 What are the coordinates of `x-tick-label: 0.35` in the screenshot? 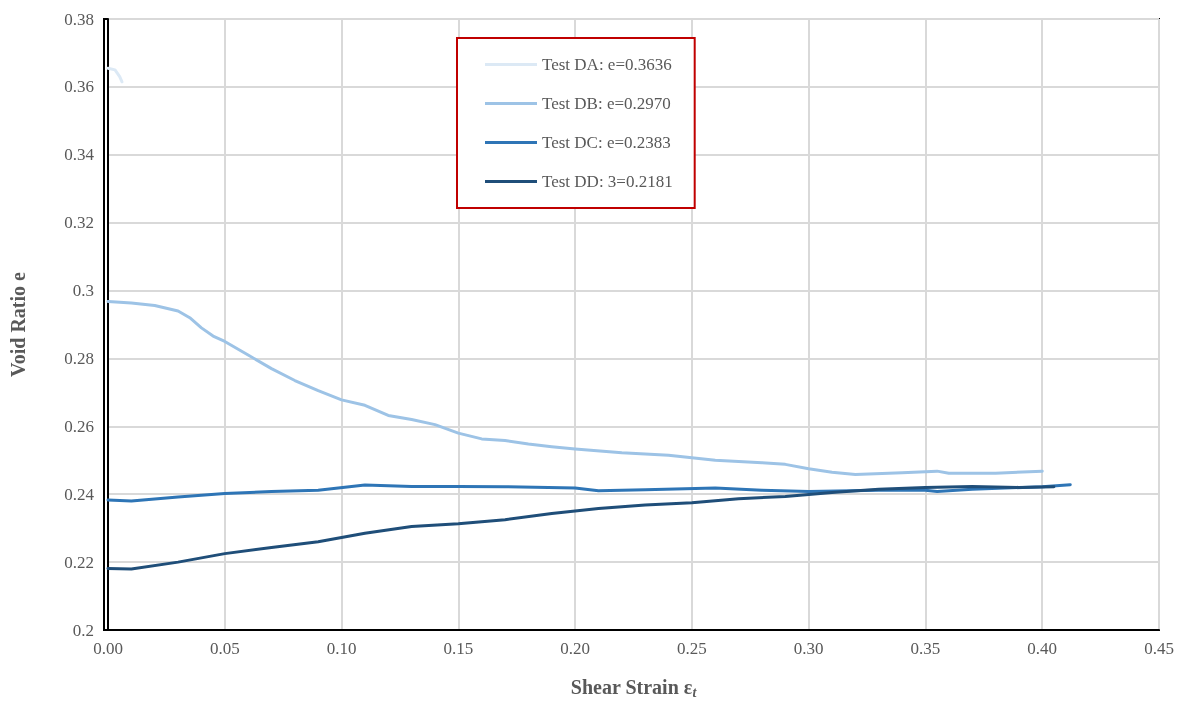 It's located at (925, 648).